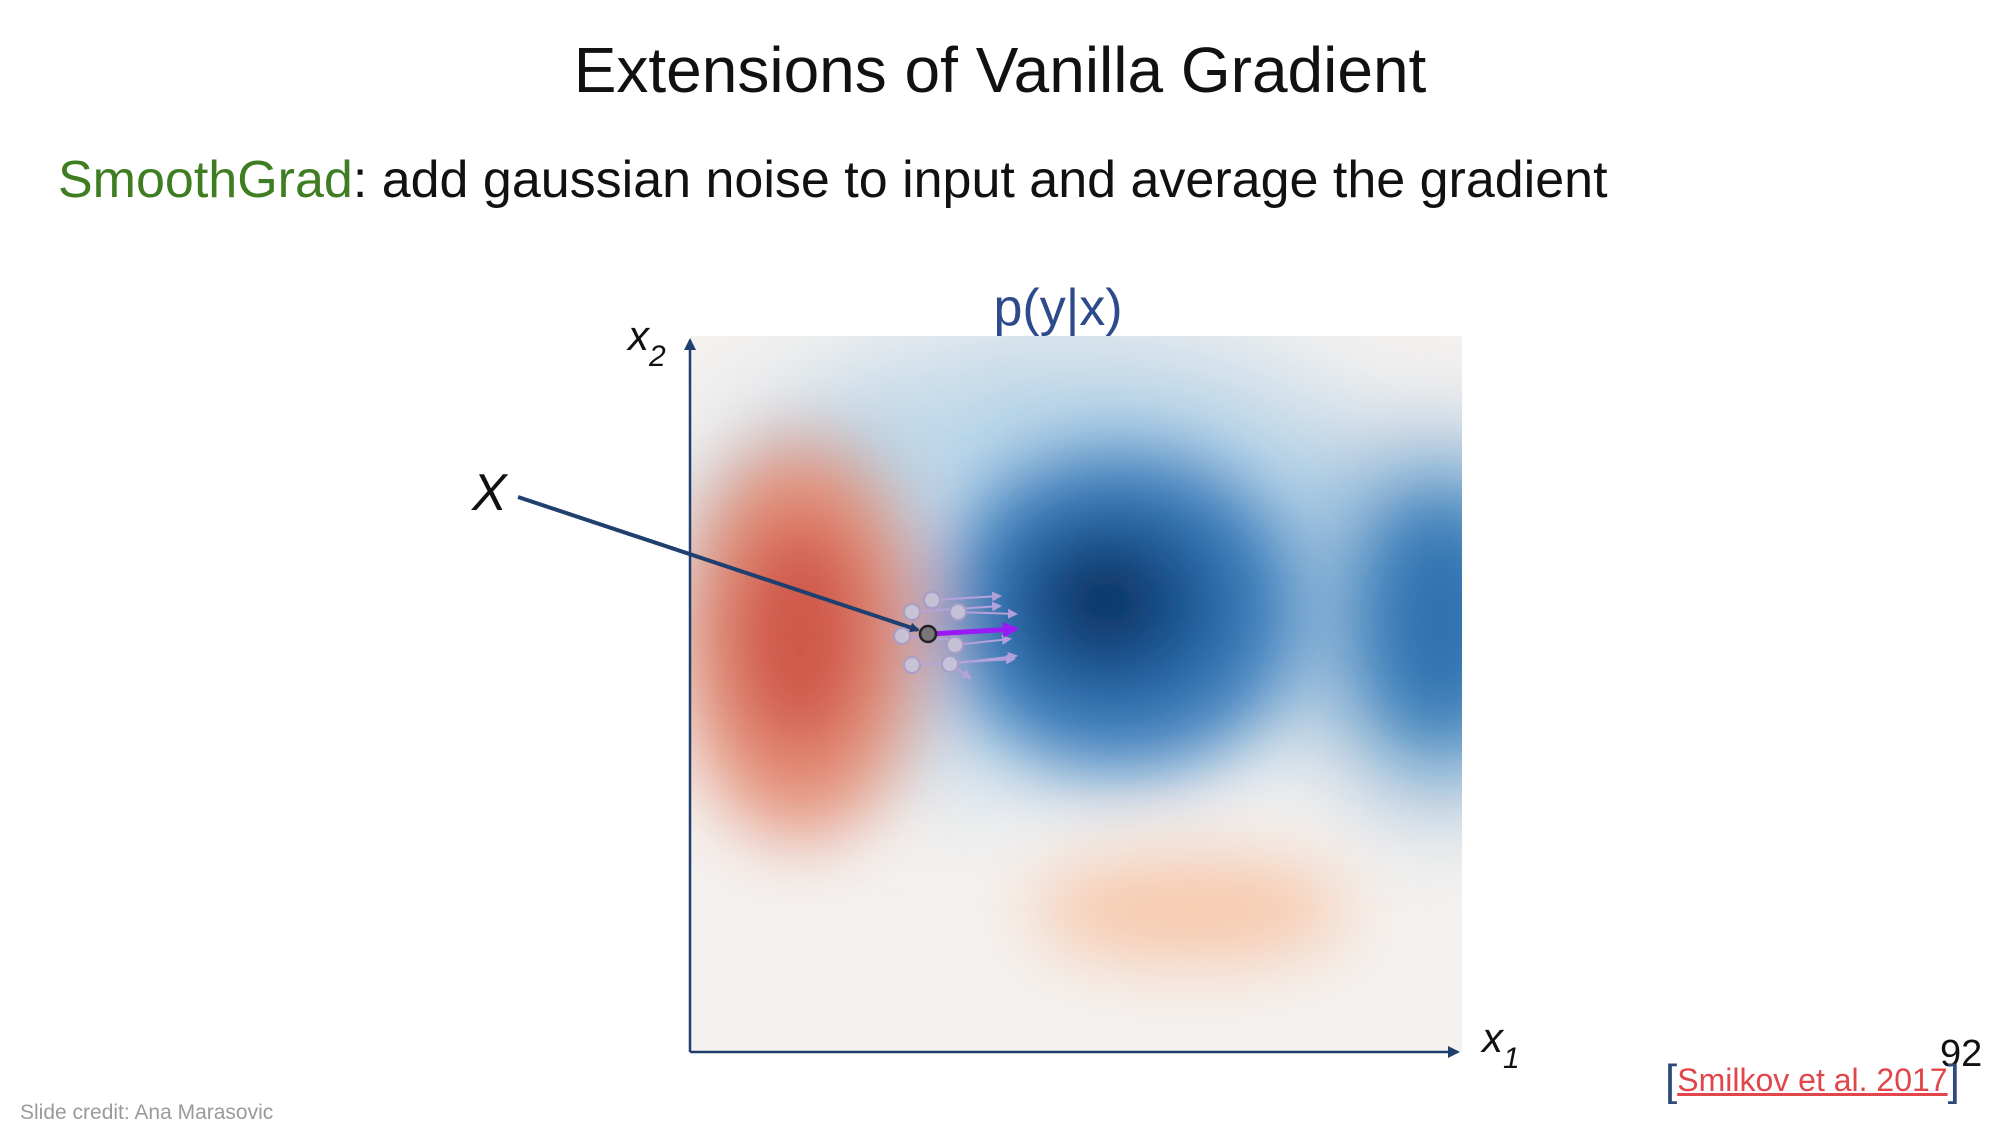 Image resolution: width=2000 pixels, height=1126 pixels. I want to click on citation: [Smilkov et al. 2017], so click(1812, 1080).